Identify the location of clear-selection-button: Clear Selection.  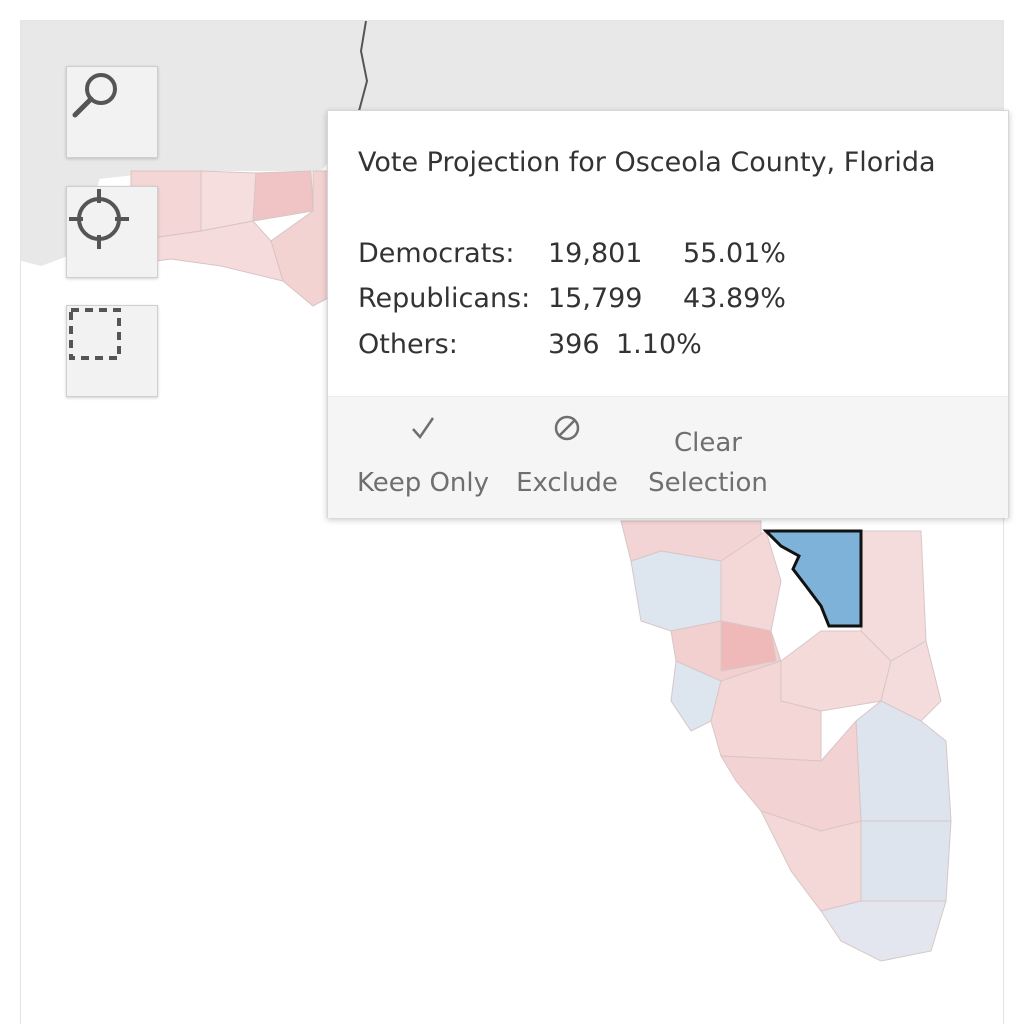
(708, 457).